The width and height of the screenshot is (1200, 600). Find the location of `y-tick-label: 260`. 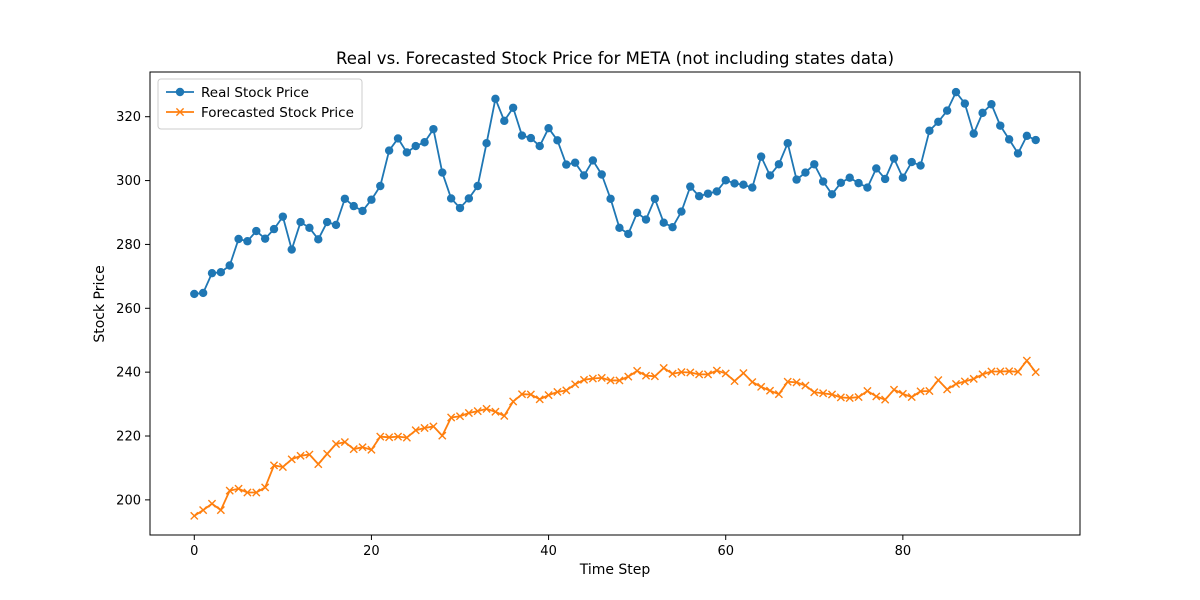

y-tick-label: 260 is located at coordinates (128, 309).